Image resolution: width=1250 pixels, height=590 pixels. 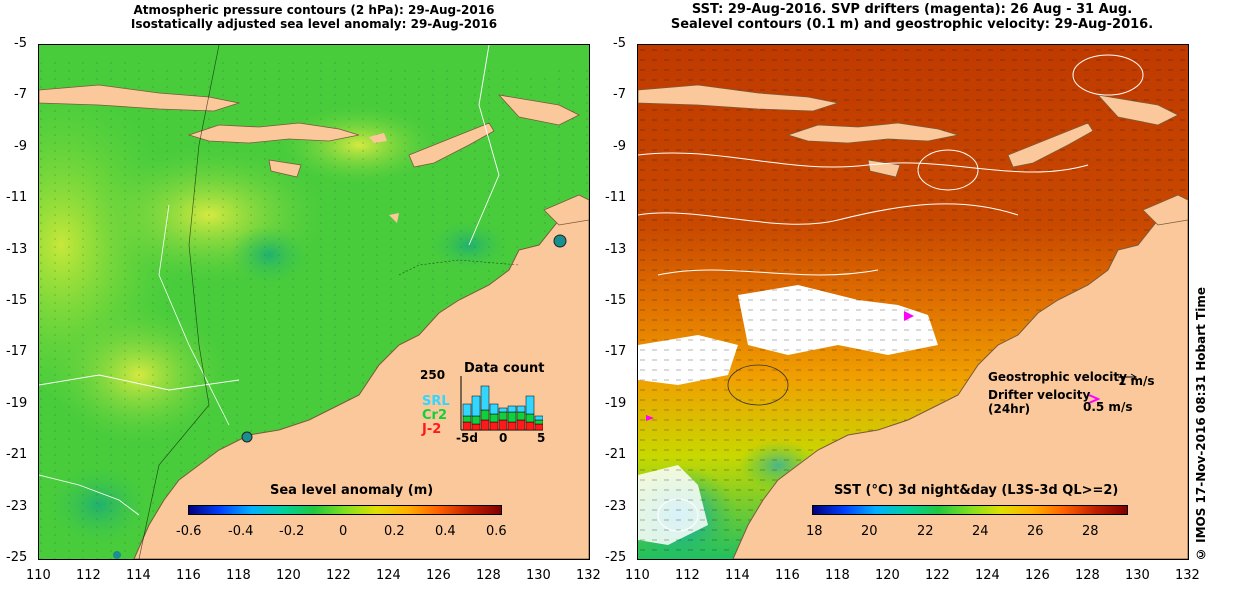 I want to click on imos-credit: © IMOS 17-Nov-2016 08:31 Hobart Time, so click(x=1201, y=424).